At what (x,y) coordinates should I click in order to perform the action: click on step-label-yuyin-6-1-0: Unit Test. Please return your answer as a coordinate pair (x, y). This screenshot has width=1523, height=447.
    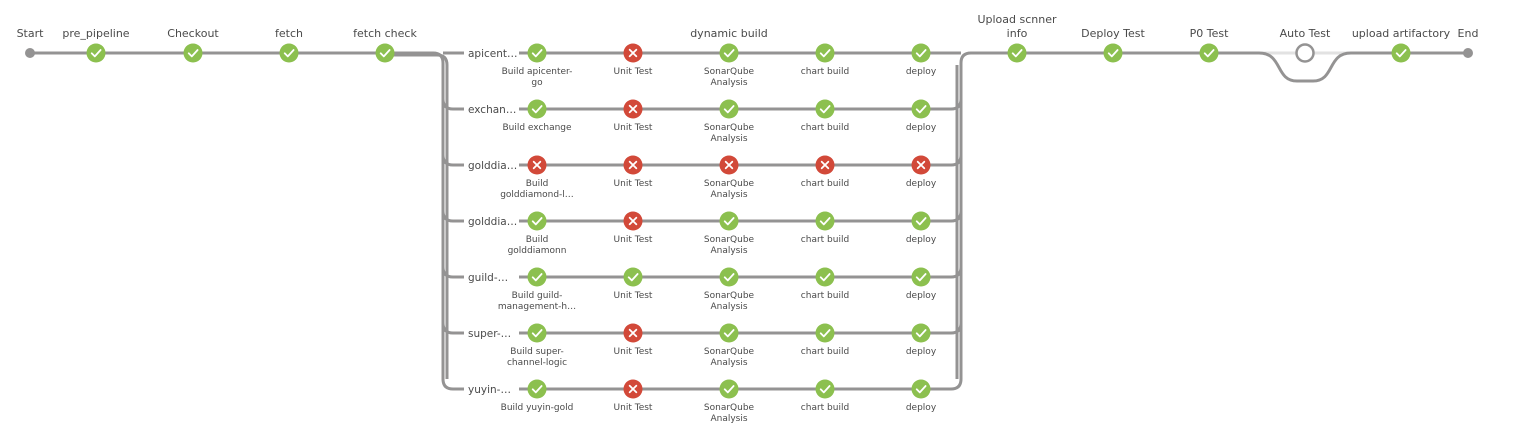
    Looking at the image, I should click on (633, 408).